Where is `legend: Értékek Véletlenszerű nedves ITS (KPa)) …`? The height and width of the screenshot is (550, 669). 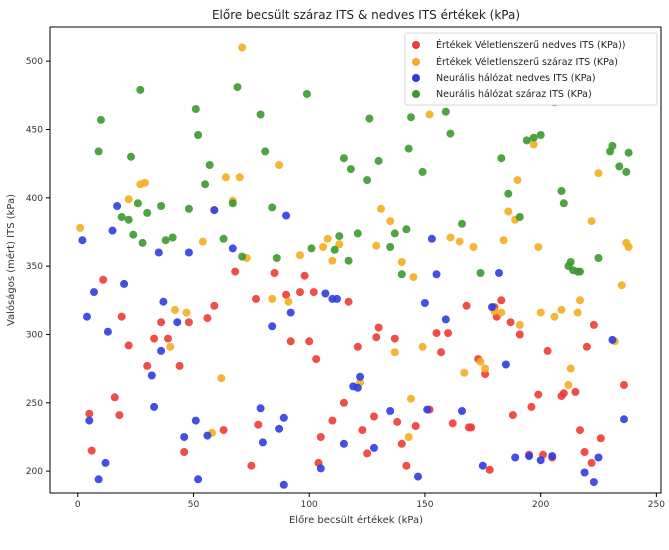 legend: Értékek Véletlenszerű nedves ITS (KPa)) … is located at coordinates (531, 69).